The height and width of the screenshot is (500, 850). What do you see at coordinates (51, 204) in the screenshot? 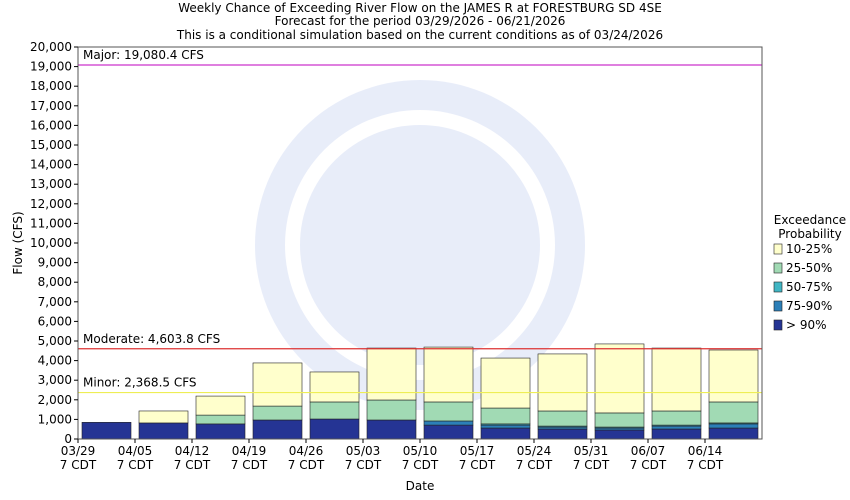
I see `y-tick-label: 12,000` at bounding box center [51, 204].